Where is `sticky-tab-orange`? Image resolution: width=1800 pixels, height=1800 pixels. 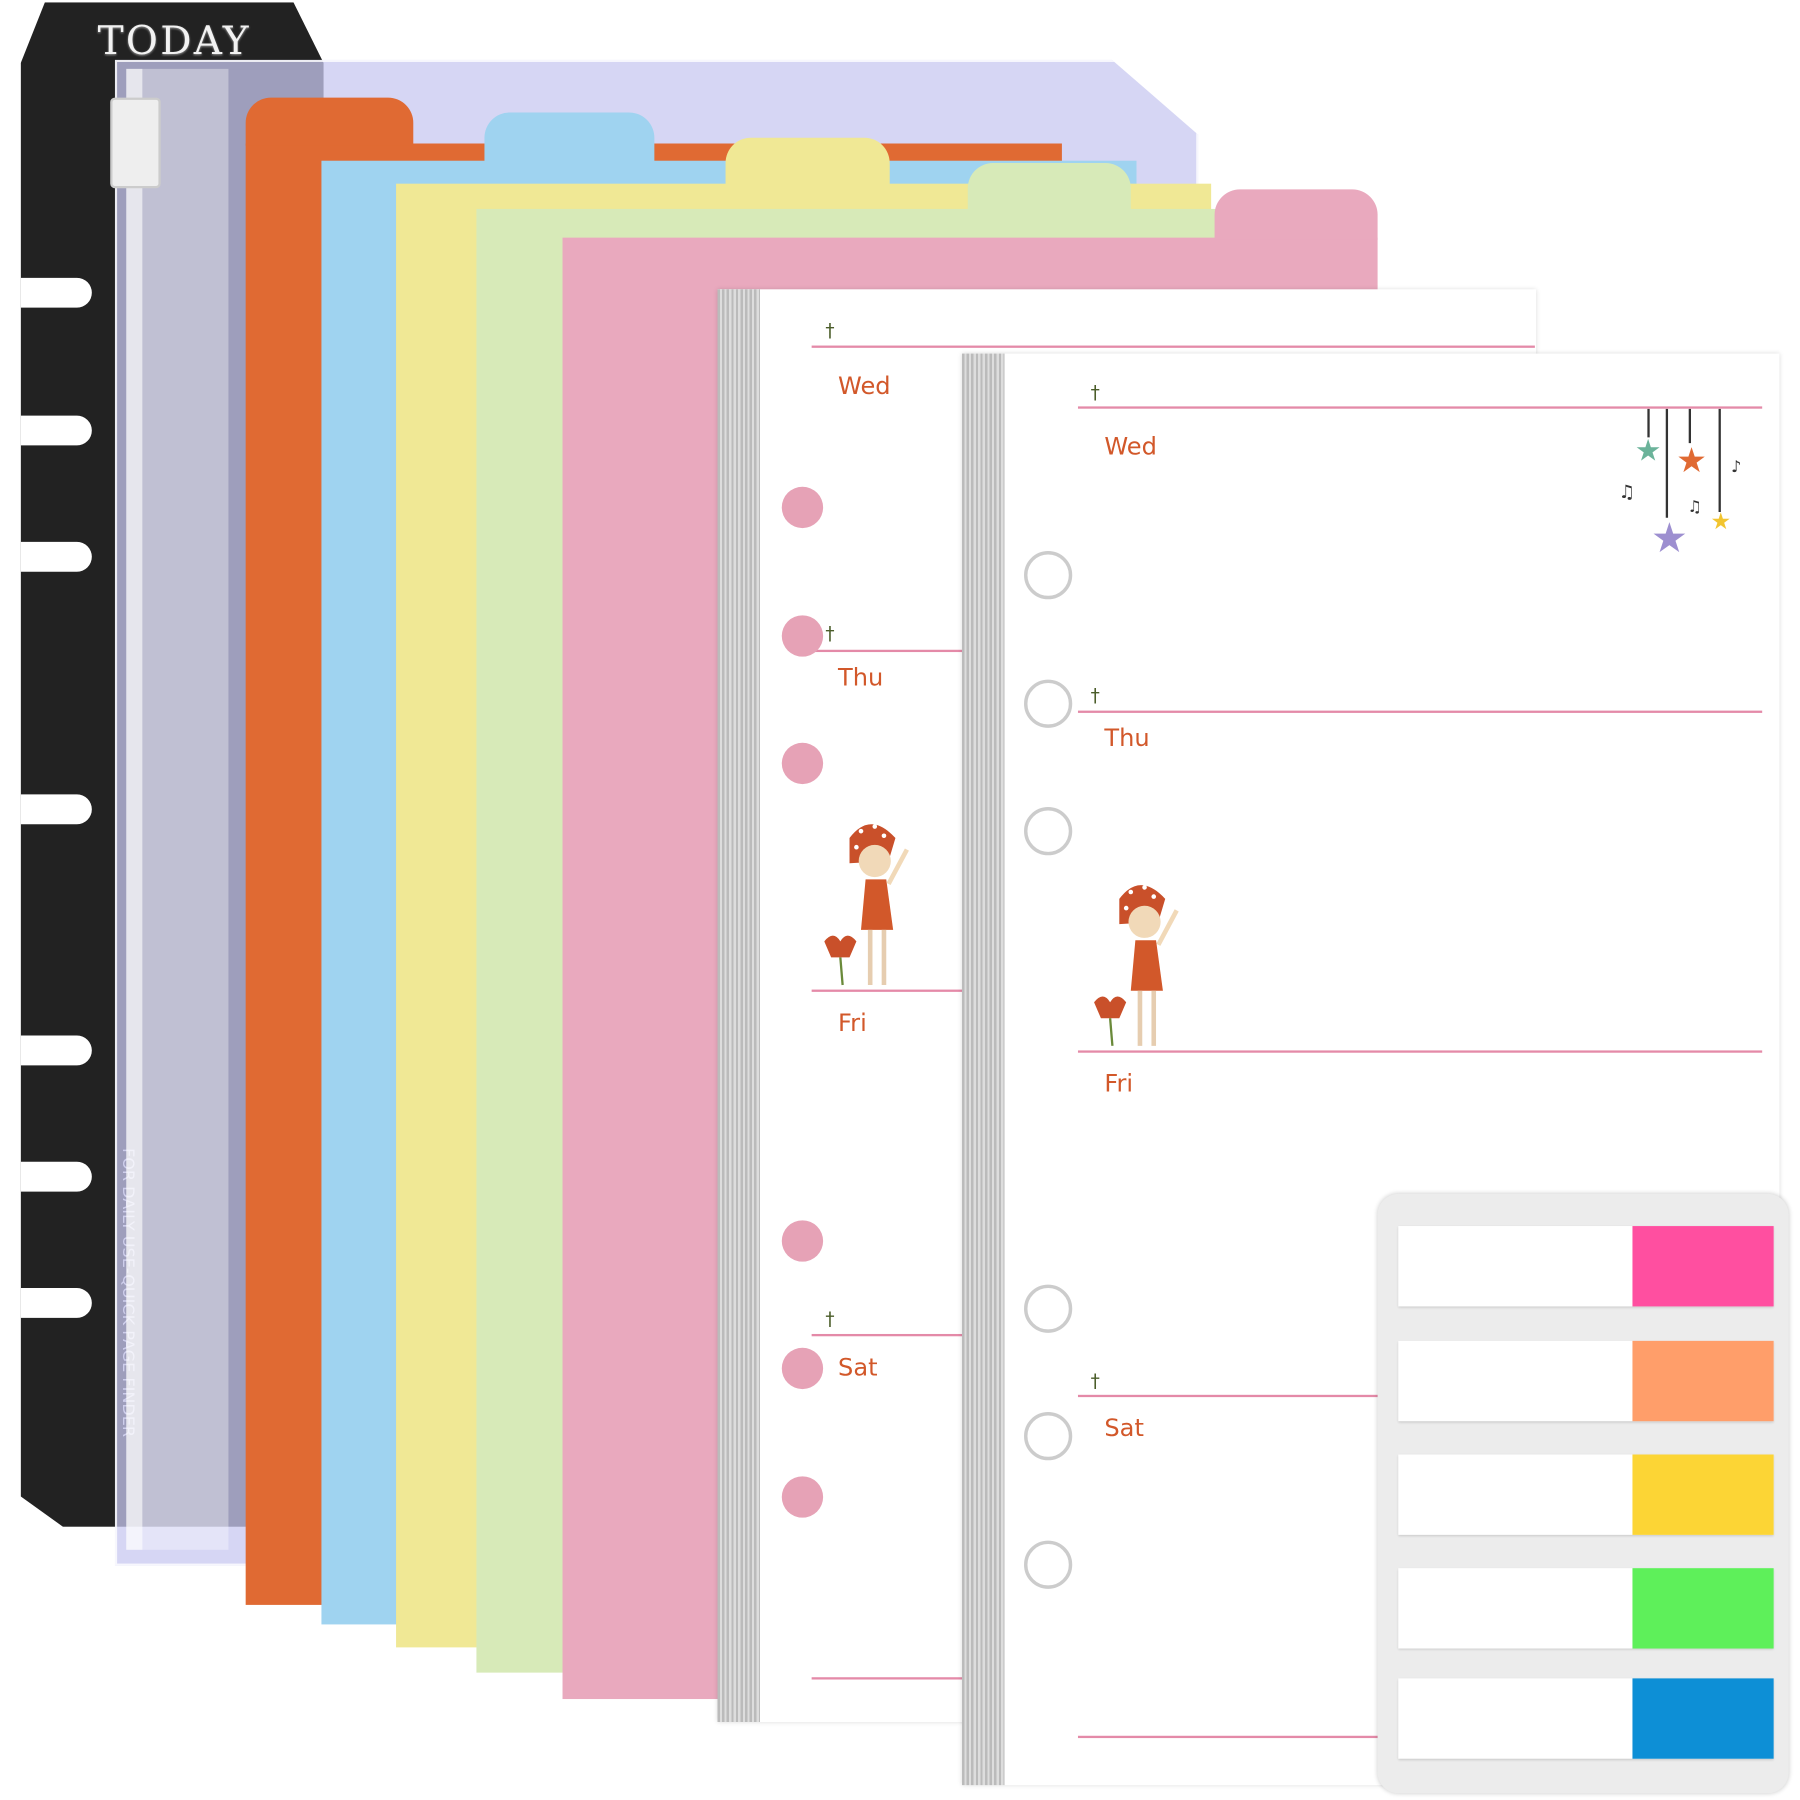
sticky-tab-orange is located at coordinates (1586, 1381).